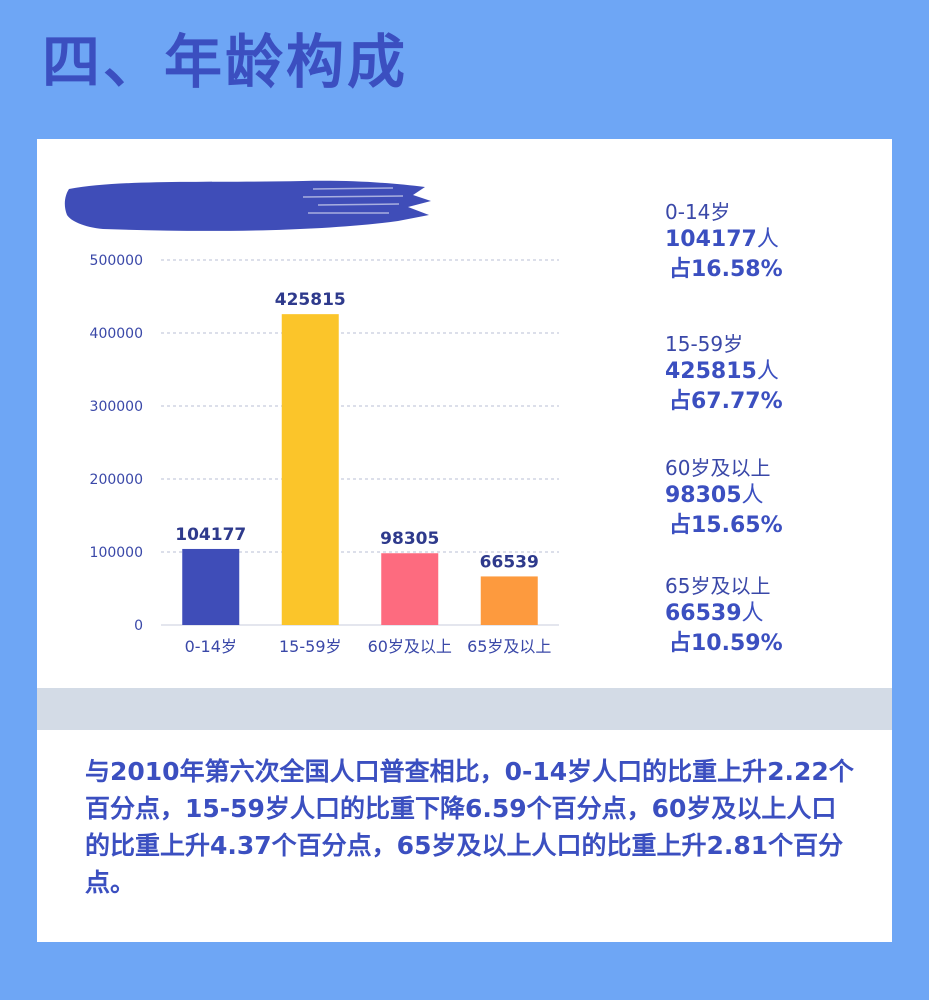 The height and width of the screenshot is (1000, 929). Describe the element at coordinates (726, 525) in the screenshot. I see `stat-share: 占15.65%` at that location.